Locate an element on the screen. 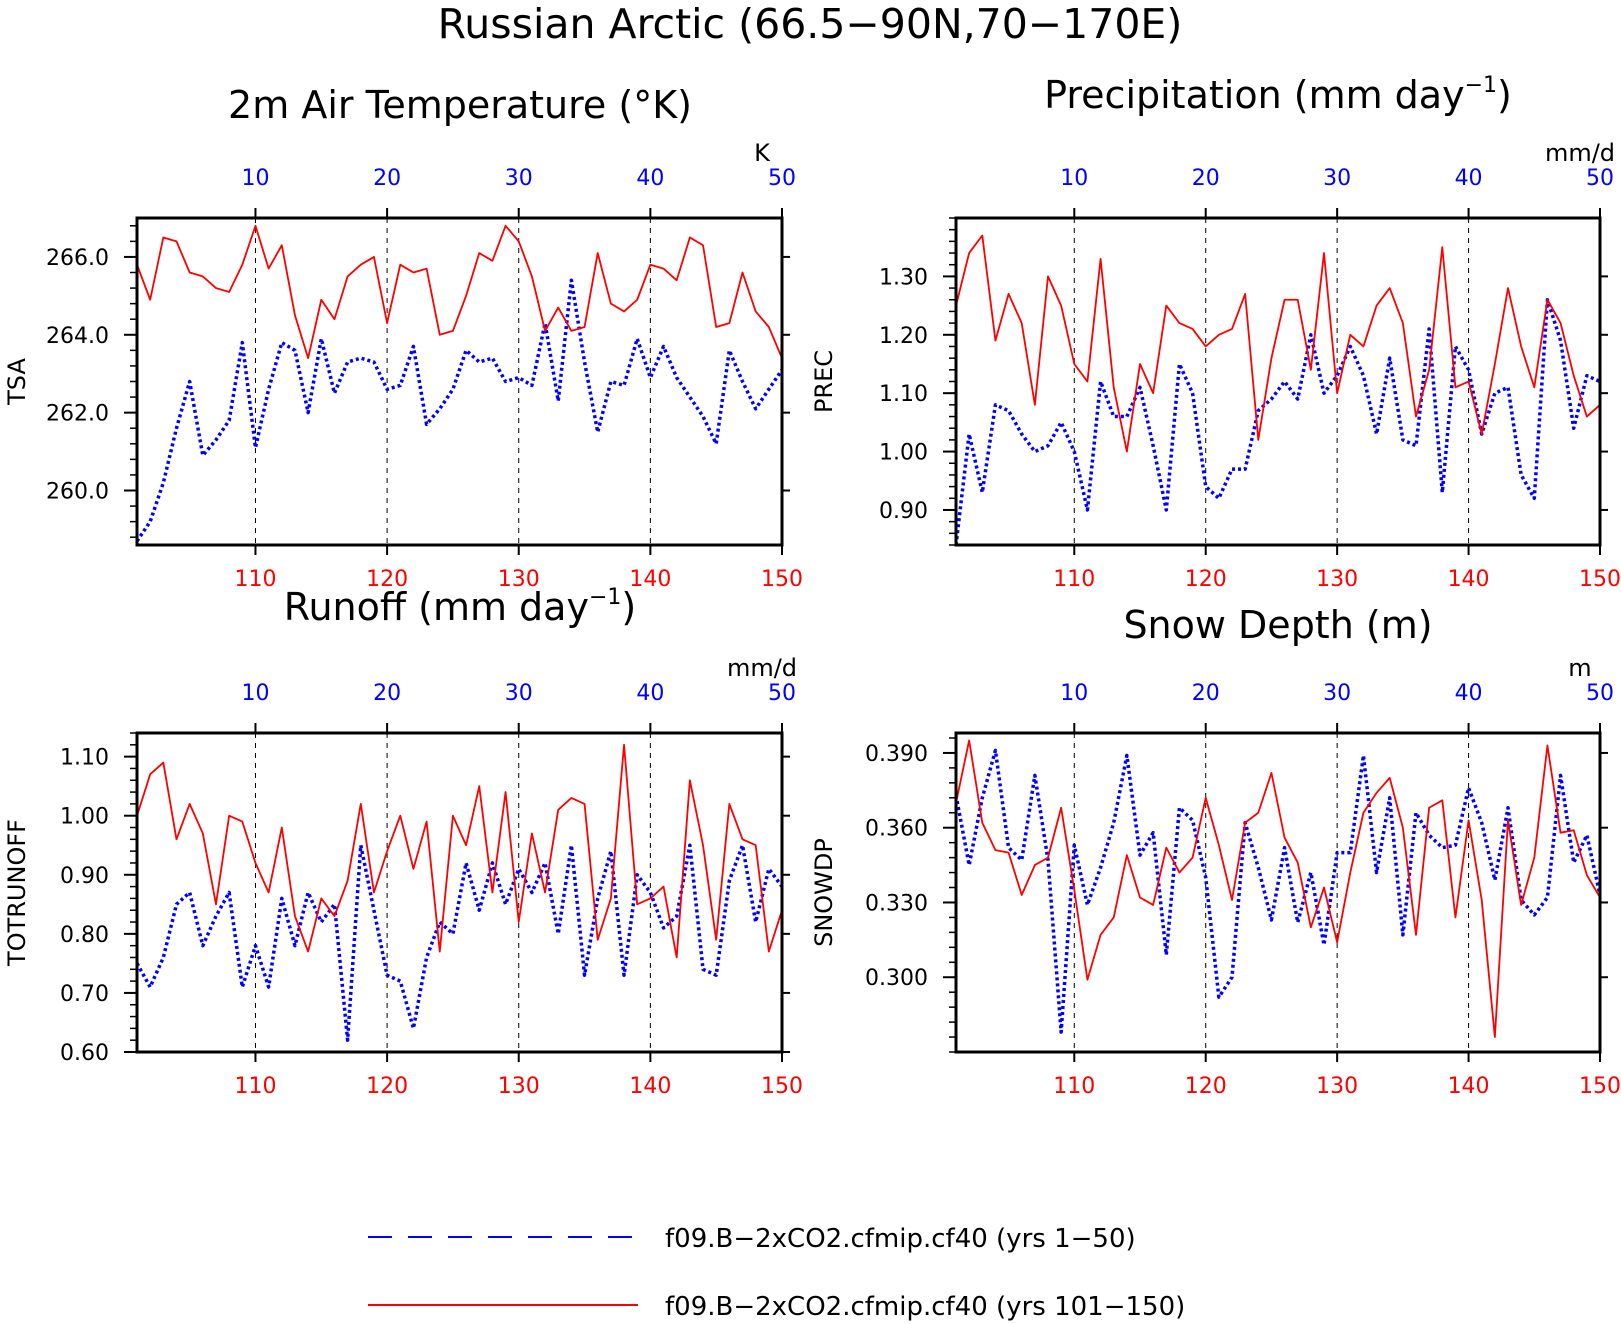 The height and width of the screenshot is (1324, 1621). panel-title-text: Snow Depth (m) is located at coordinates (1277, 625).